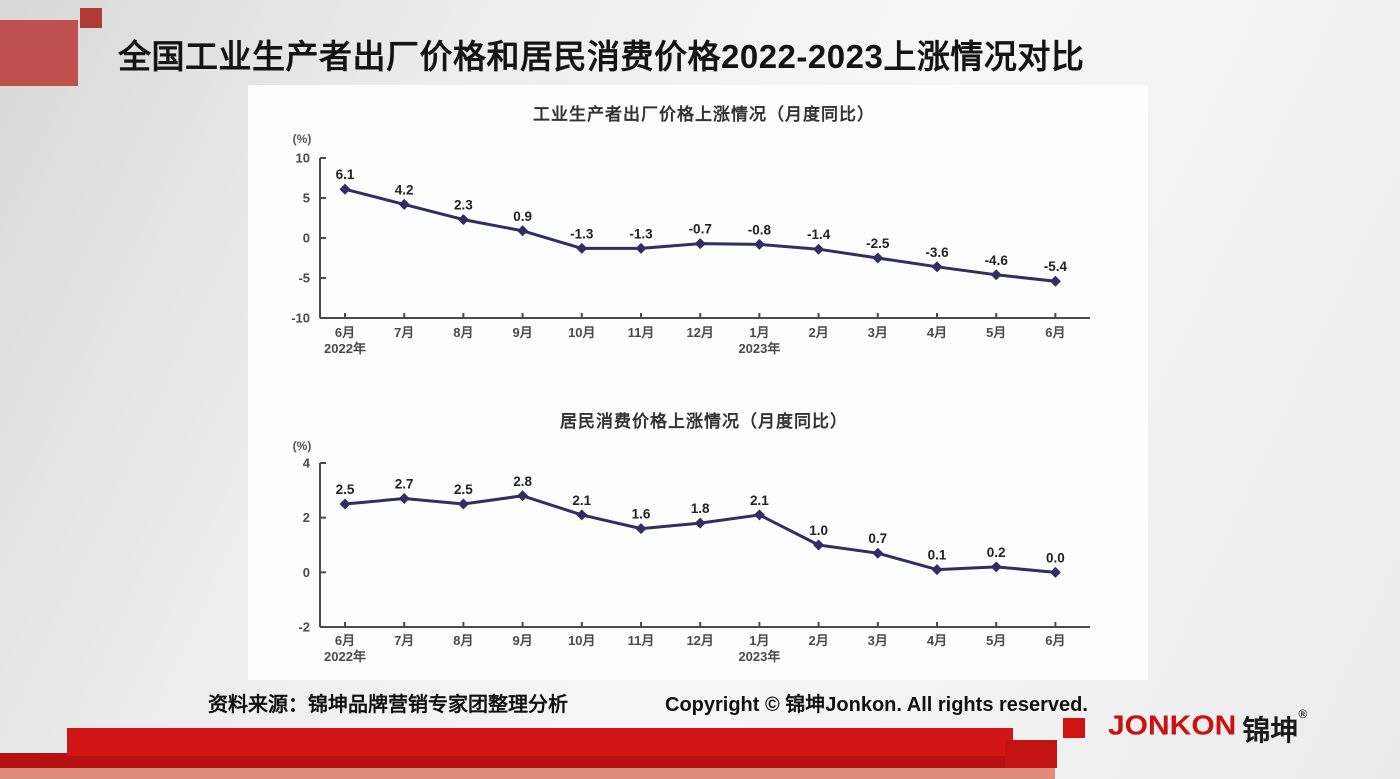 This screenshot has width=1400, height=779. What do you see at coordinates (404, 189) in the screenshot?
I see `svg-text: 4.2` at bounding box center [404, 189].